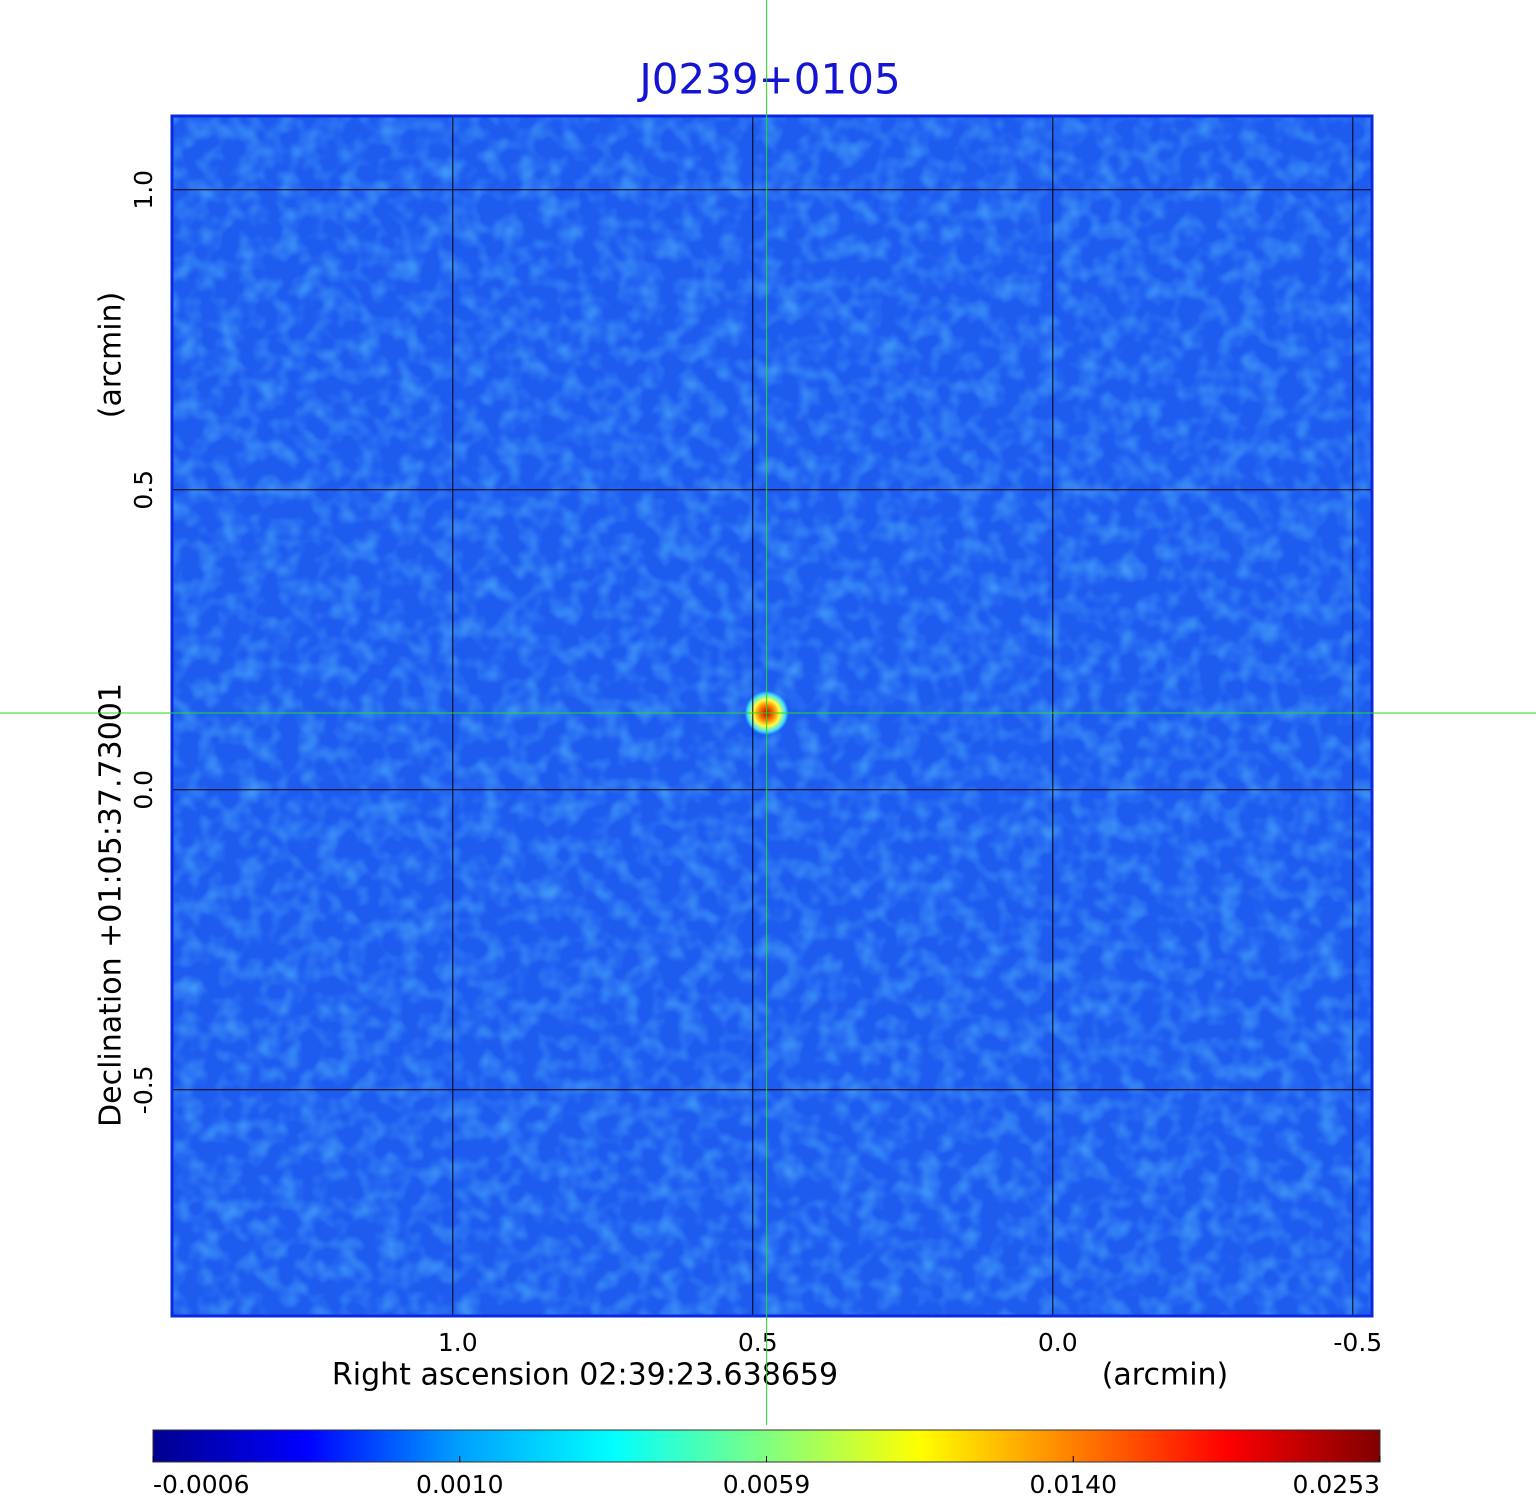 The width and height of the screenshot is (1536, 1500). What do you see at coordinates (1073, 1484) in the screenshot?
I see `colorbar-tick-label: 0.0140` at bounding box center [1073, 1484].